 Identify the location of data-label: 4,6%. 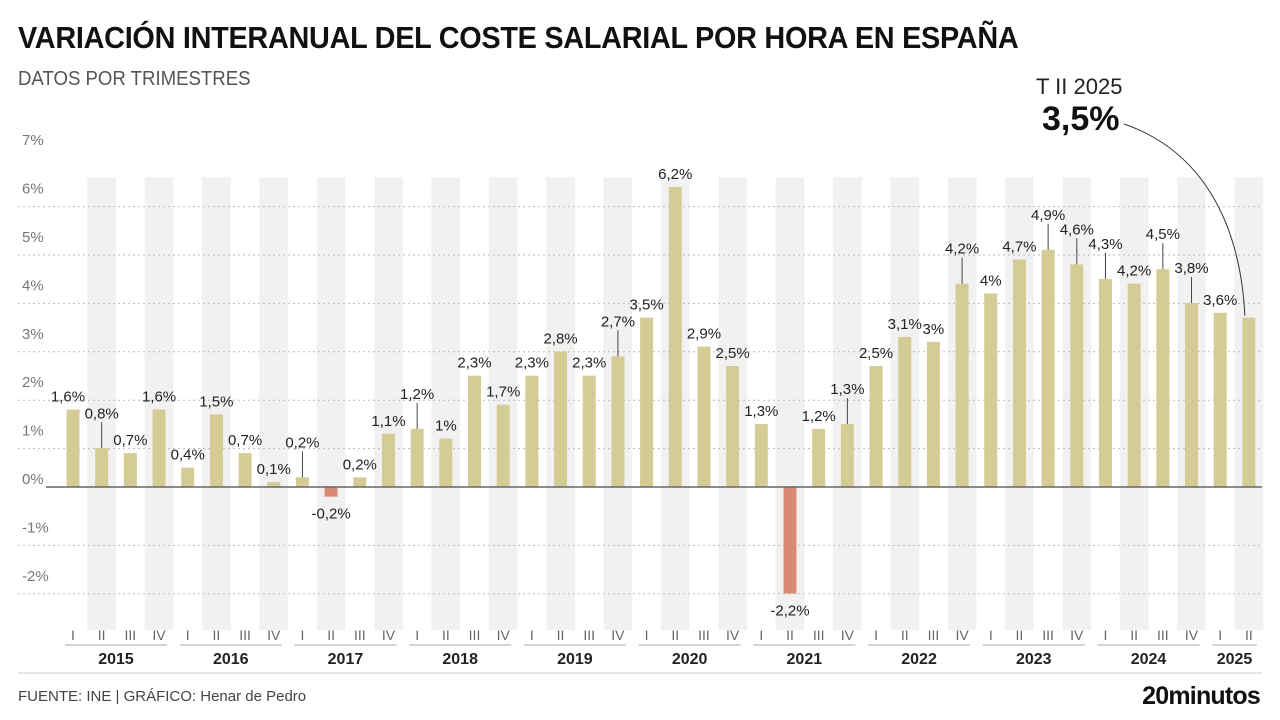
(1077, 229).